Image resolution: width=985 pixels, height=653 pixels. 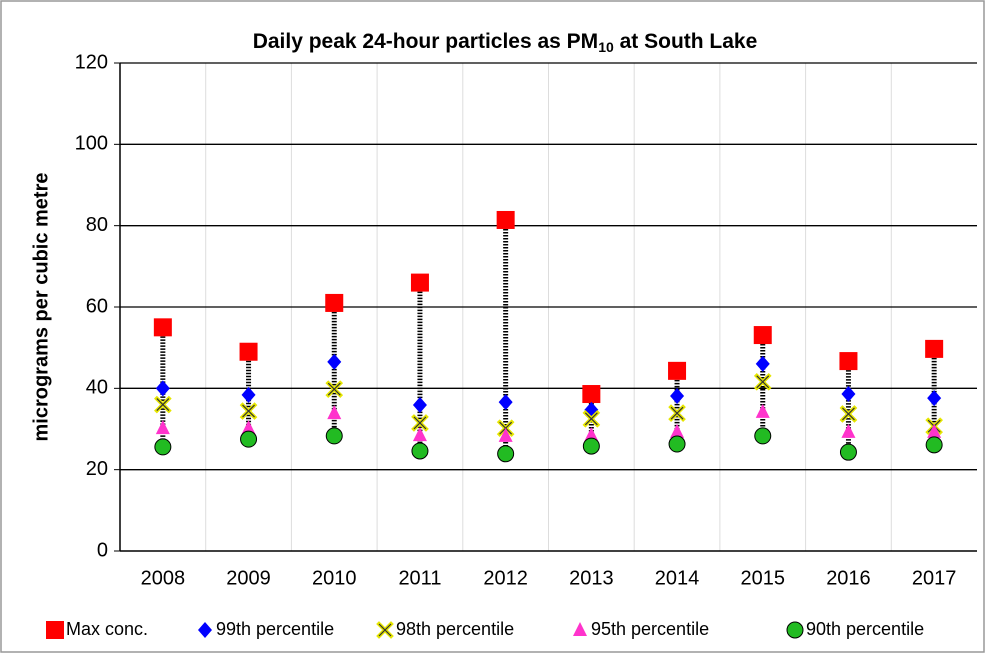 I want to click on x-tick-label: 2013, so click(x=591, y=578).